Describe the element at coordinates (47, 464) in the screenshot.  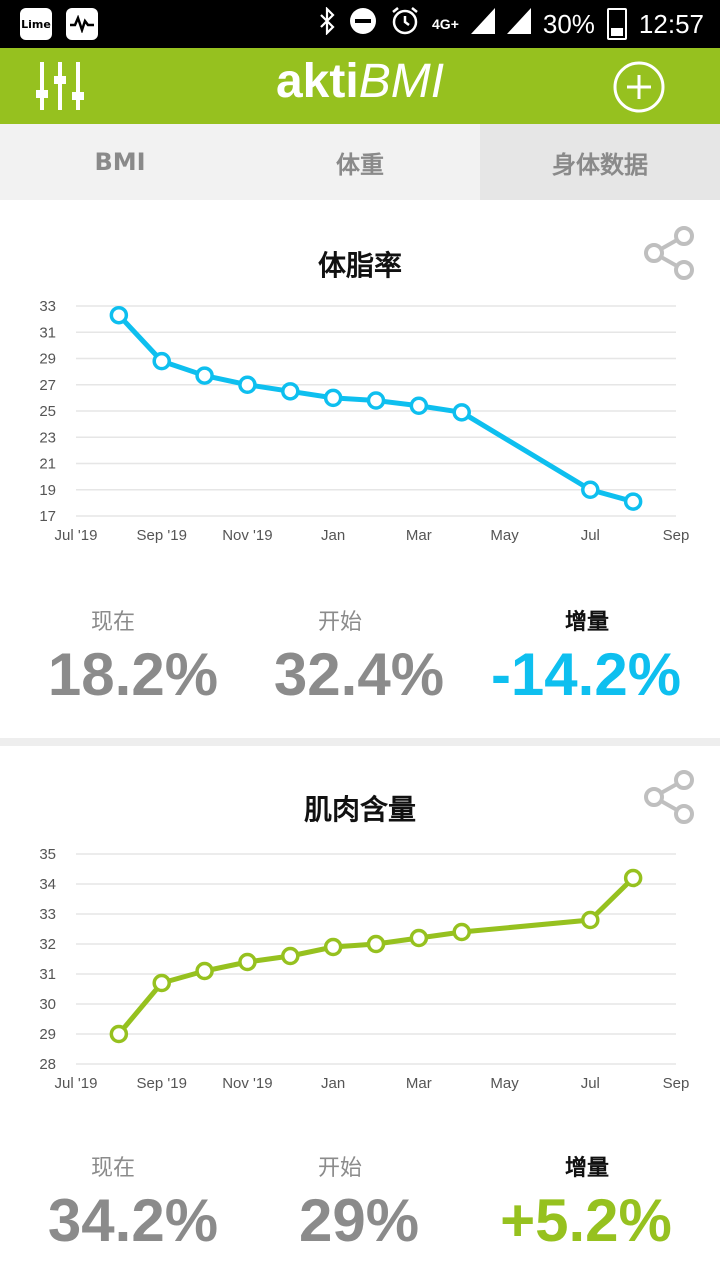
I see `y-tick-label: 21` at that location.